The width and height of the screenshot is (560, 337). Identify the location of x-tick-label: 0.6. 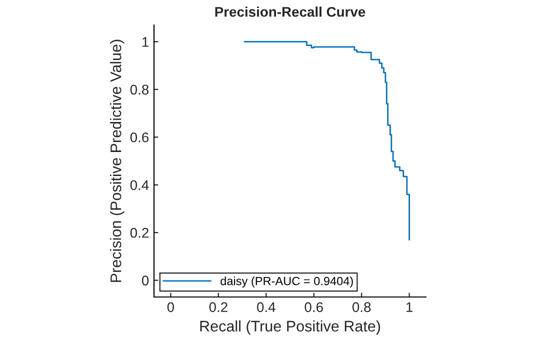
(313, 307).